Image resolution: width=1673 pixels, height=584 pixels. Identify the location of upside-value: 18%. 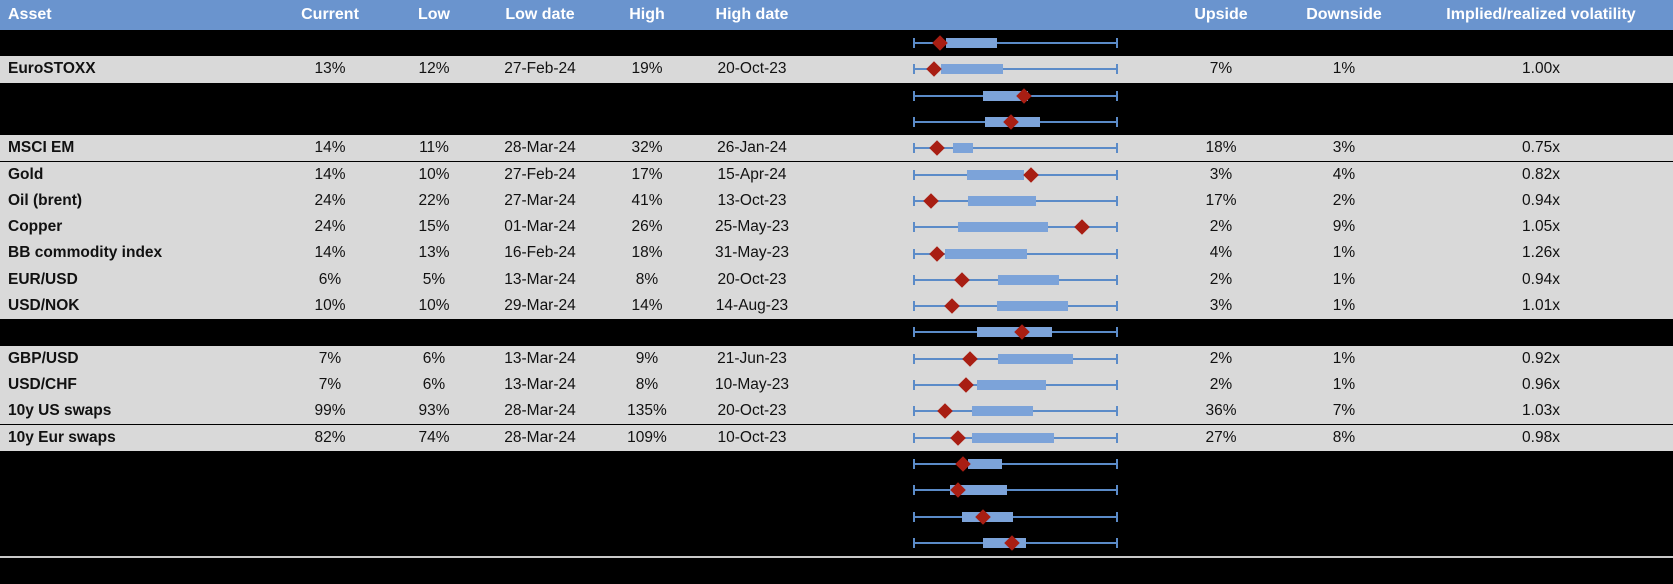
(1221, 148).